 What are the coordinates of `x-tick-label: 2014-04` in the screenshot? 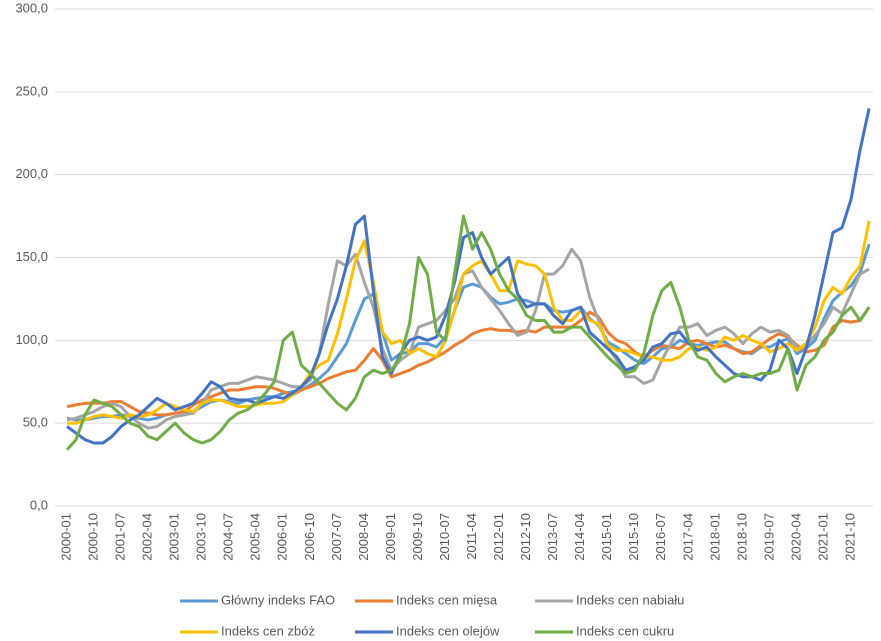 It's located at (579, 537).